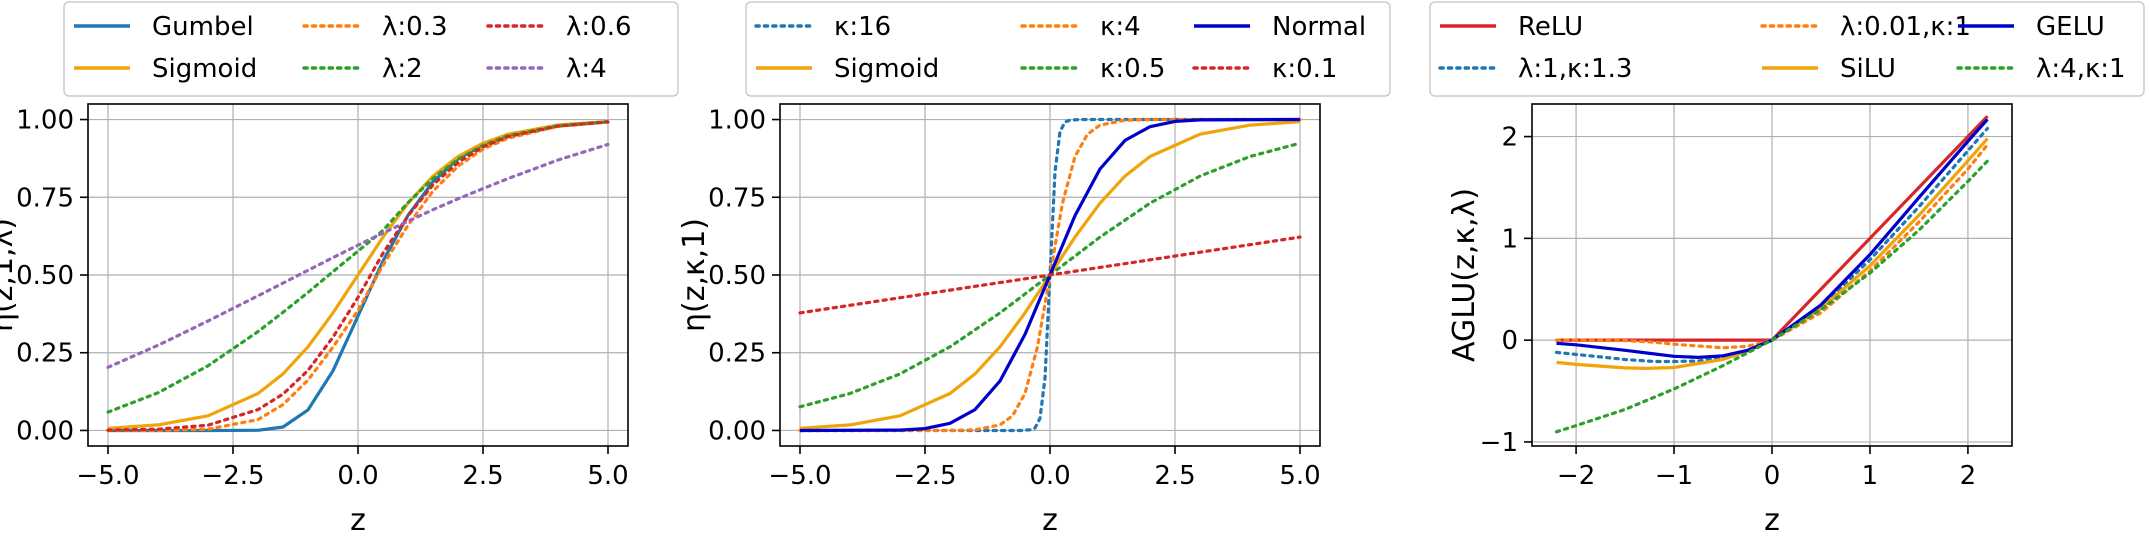  What do you see at coordinates (1509, 138) in the screenshot?
I see `y-tick-label: 2` at bounding box center [1509, 138].